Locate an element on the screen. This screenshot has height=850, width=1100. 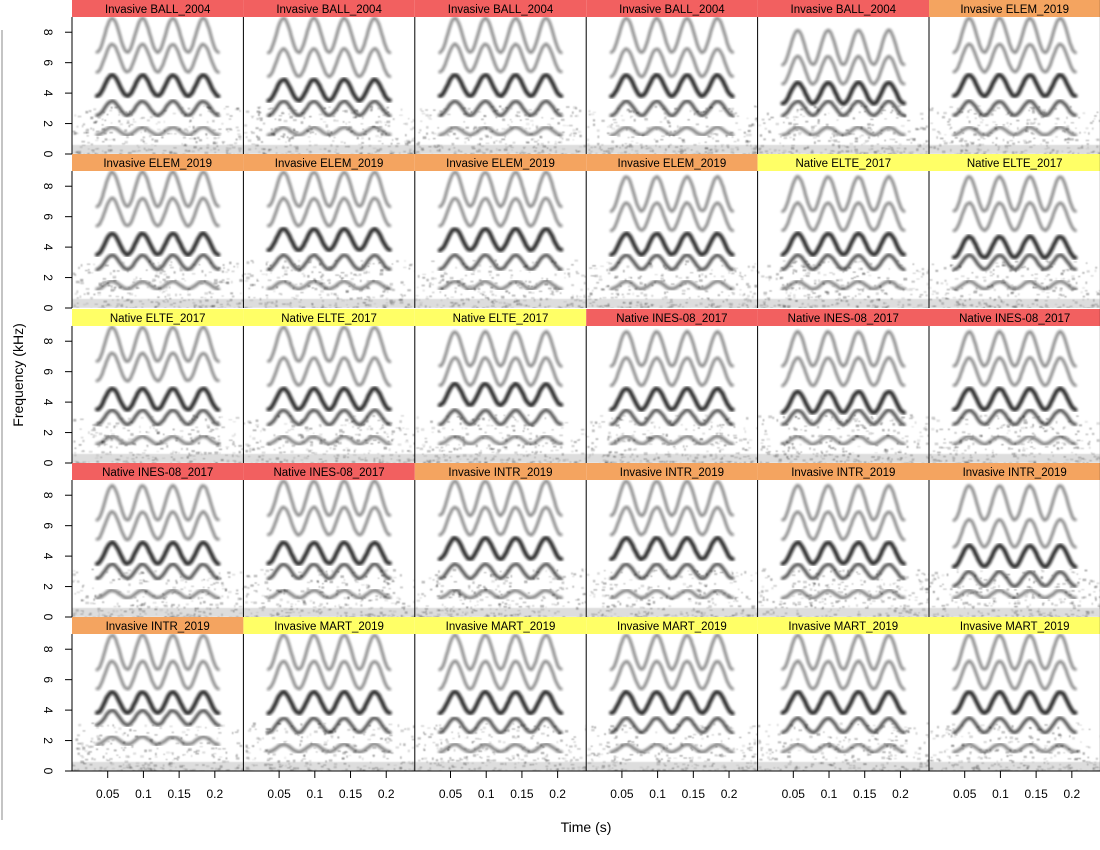
spectrogram-panel: Native ELTE_2017 is located at coordinates (500, 386).